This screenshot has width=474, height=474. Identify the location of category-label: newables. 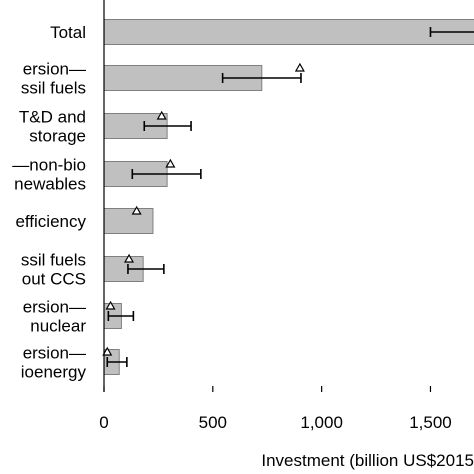
(50, 184).